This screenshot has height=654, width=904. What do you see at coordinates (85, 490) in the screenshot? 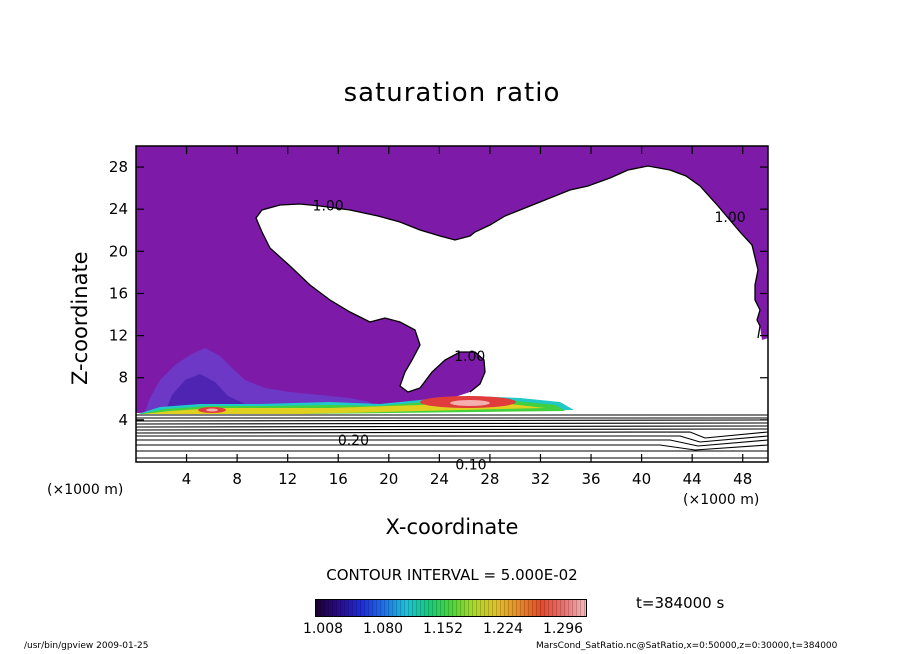
I see `x-unit-left: (×1000 m)` at bounding box center [85, 490].